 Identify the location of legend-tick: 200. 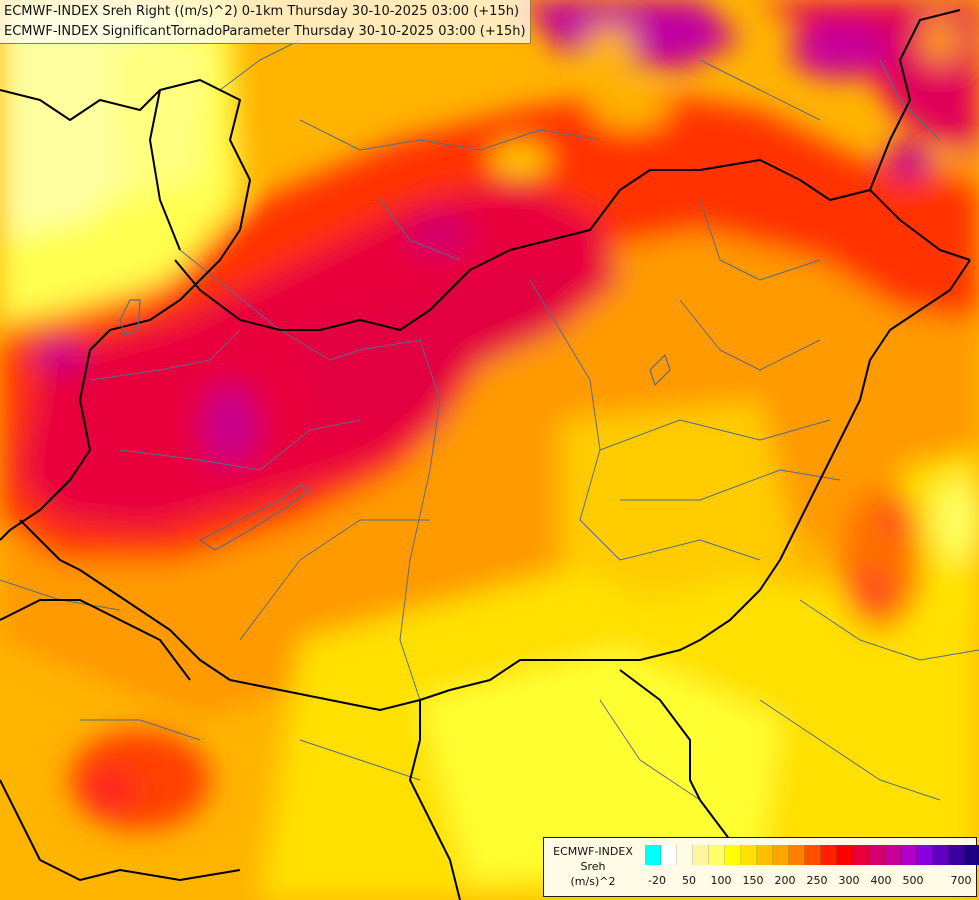
(785, 880).